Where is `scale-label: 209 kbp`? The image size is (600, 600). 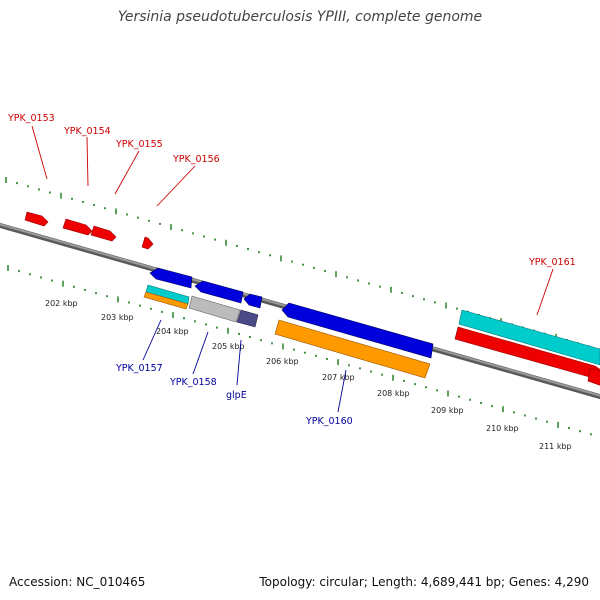
scale-label: 209 kbp is located at coordinates (447, 410).